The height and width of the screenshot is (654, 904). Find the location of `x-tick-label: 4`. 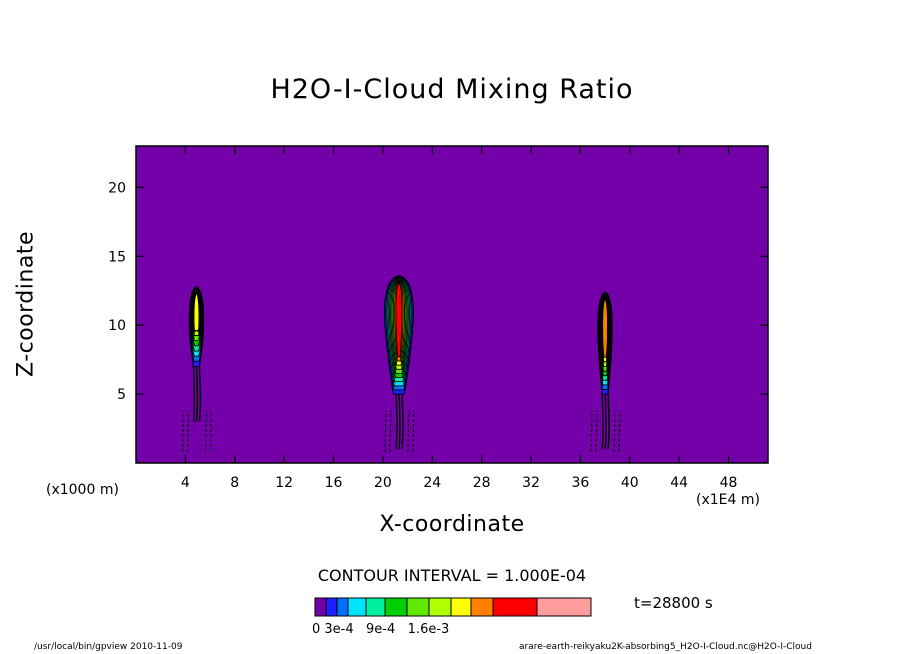

x-tick-label: 4 is located at coordinates (185, 483).